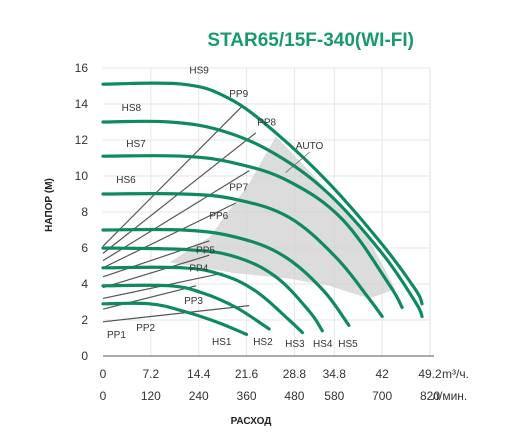 The width and height of the screenshot is (514, 439). What do you see at coordinates (149, 297) in the screenshot?
I see `pp-line-pp2` at bounding box center [149, 297].